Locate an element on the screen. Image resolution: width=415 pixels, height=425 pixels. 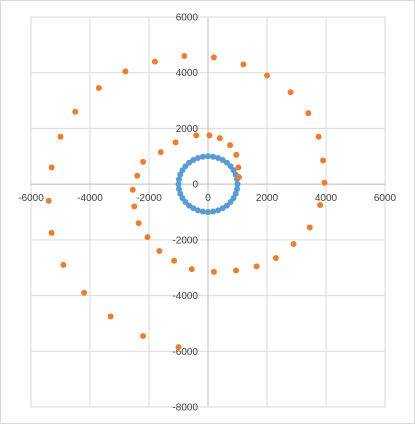
x-tick-label: 4000 is located at coordinates (326, 198).